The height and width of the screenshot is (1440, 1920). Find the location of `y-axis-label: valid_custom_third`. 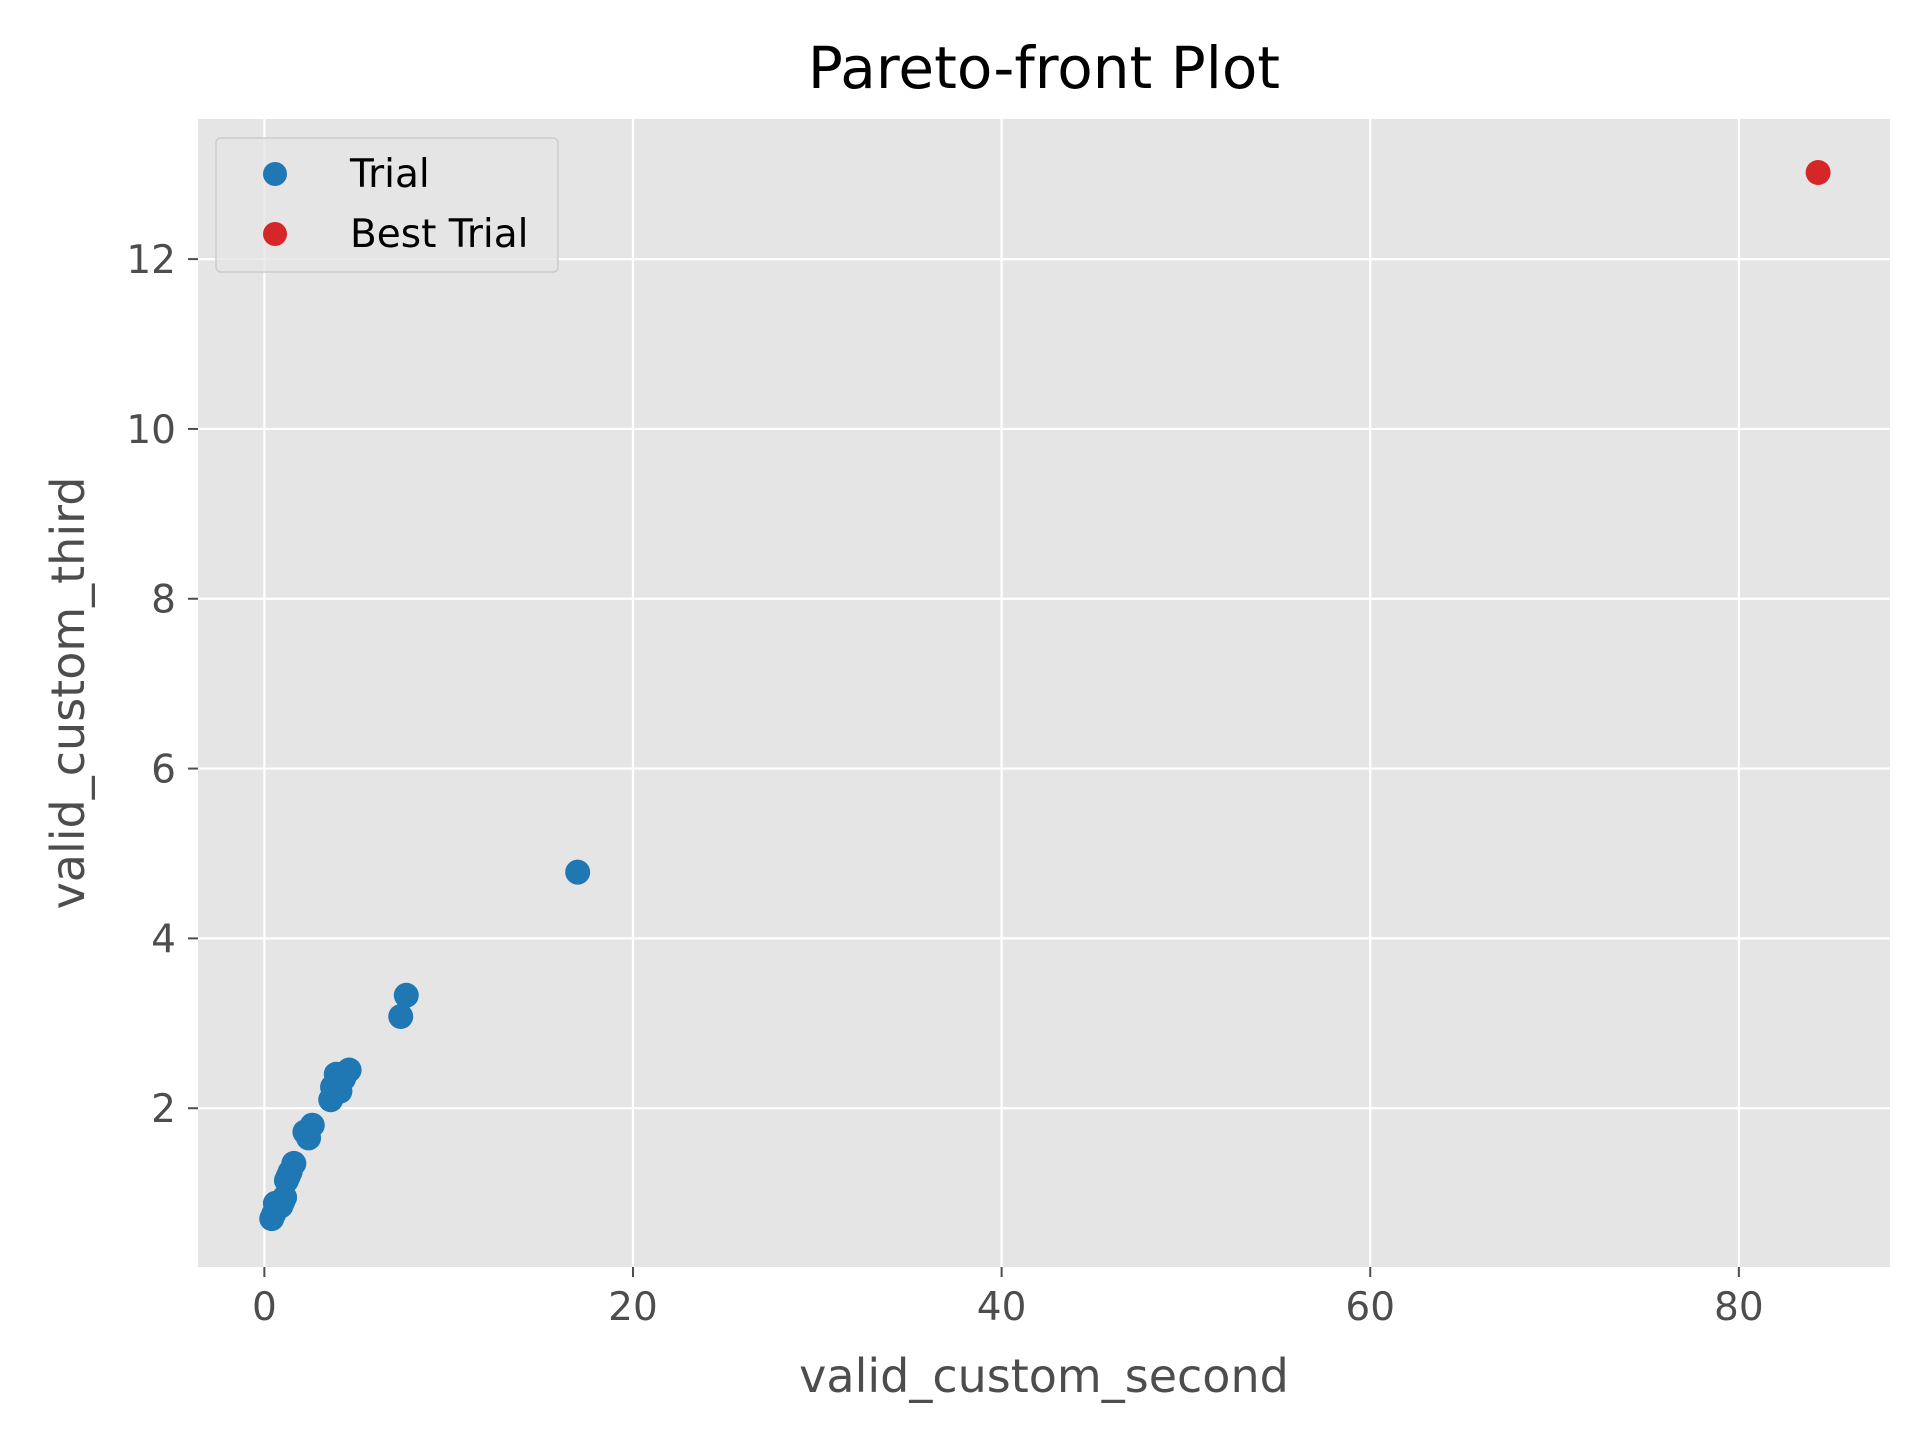

y-axis-label: valid_custom_third is located at coordinates (68, 693).